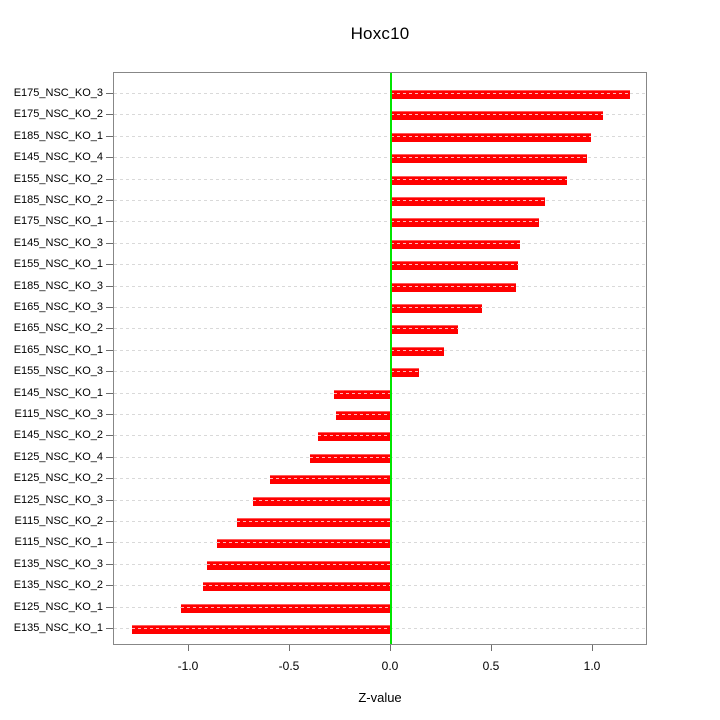  Describe the element at coordinates (58, 607) in the screenshot. I see `y-axis-label: E125_NSC_KO_1` at that location.